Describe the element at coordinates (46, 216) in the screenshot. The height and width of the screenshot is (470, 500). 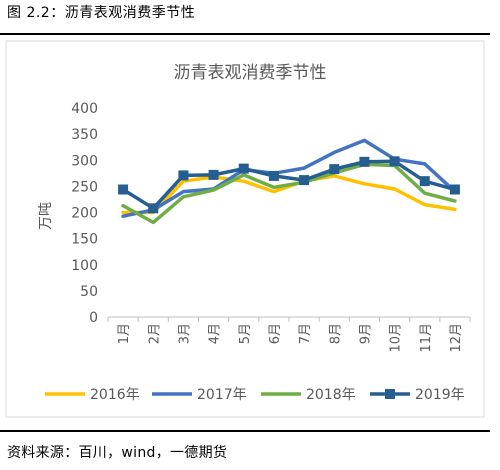
I see `y-axis-label: 万吨` at that location.